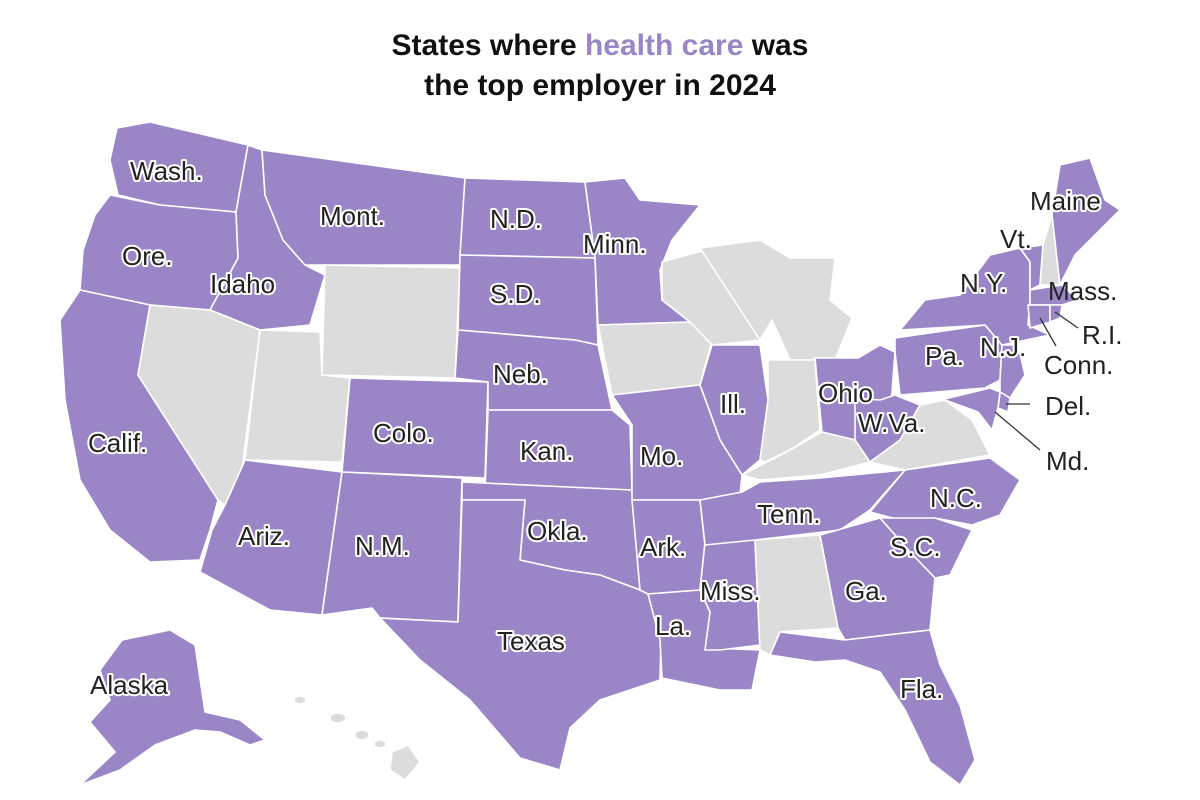 The height and width of the screenshot is (800, 1200). Describe the element at coordinates (391, 321) in the screenshot. I see `state-wyo` at that location.